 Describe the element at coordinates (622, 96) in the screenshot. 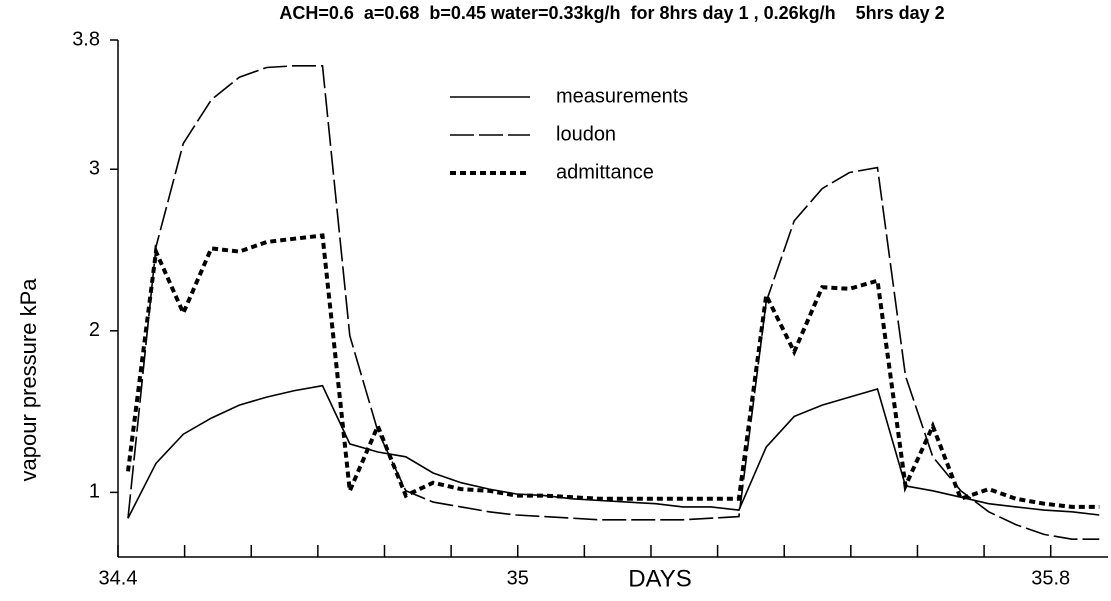

I see `legend-label: measurements` at that location.